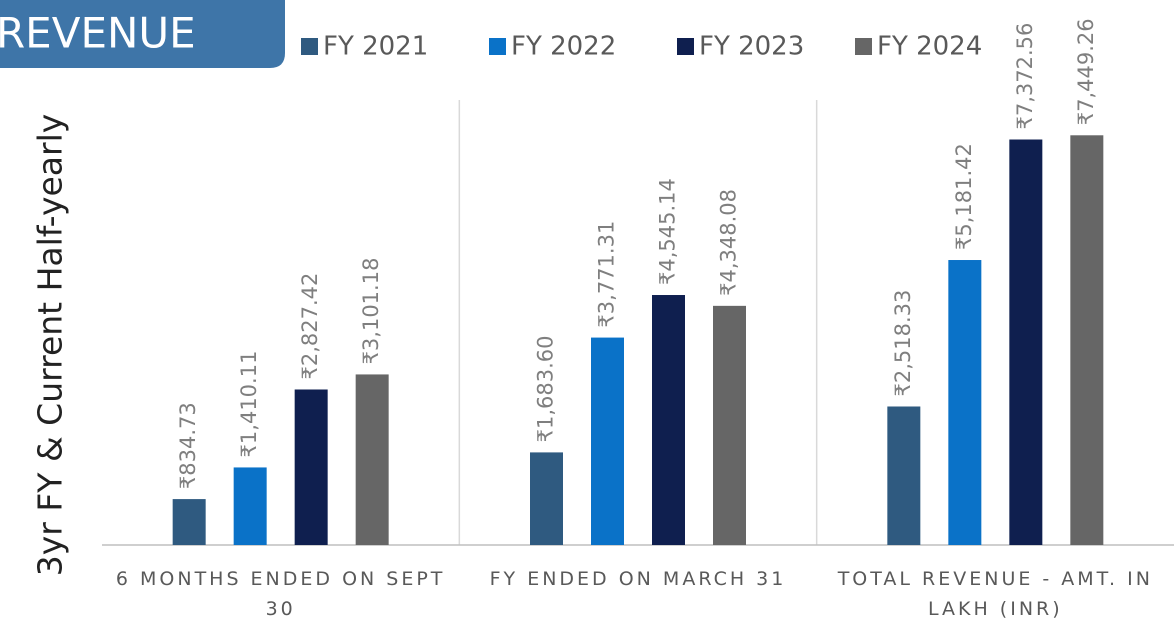 This screenshot has height=624, width=1174. Describe the element at coordinates (249, 404) in the screenshot. I see `value-label: ₹1,410.11` at that location.